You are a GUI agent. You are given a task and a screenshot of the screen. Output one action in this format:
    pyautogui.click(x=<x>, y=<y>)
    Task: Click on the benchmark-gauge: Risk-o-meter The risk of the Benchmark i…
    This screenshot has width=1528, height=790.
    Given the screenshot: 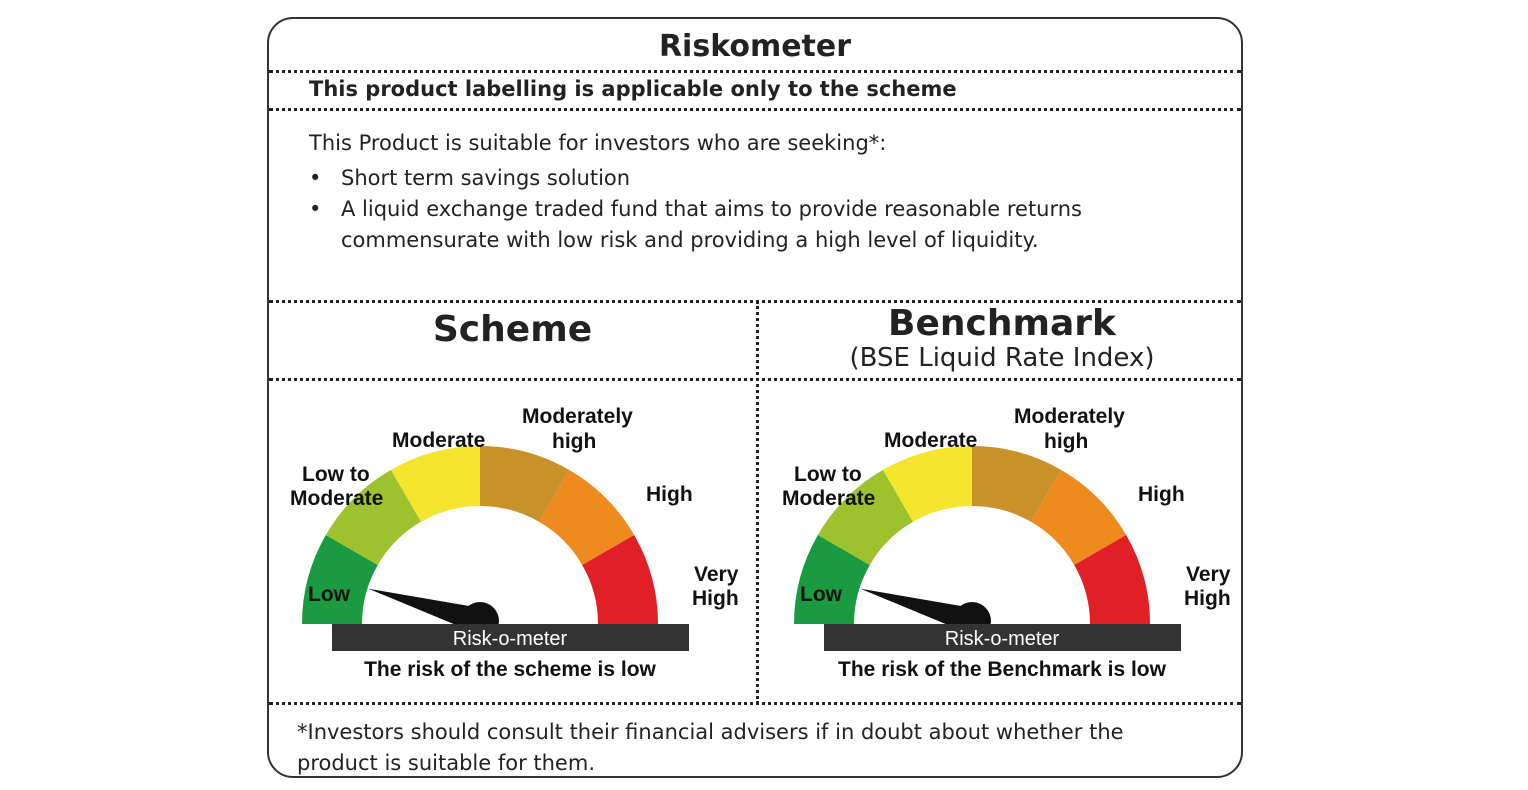 What is the action you would take?
    pyautogui.click(x=1006, y=543)
    